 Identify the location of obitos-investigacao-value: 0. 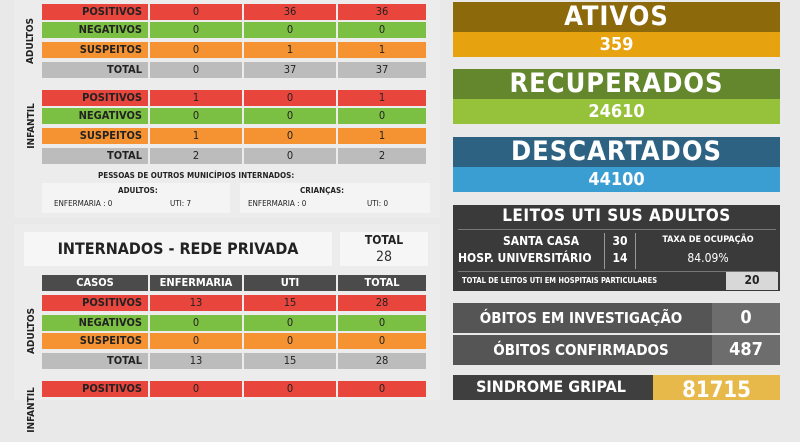
(746, 317).